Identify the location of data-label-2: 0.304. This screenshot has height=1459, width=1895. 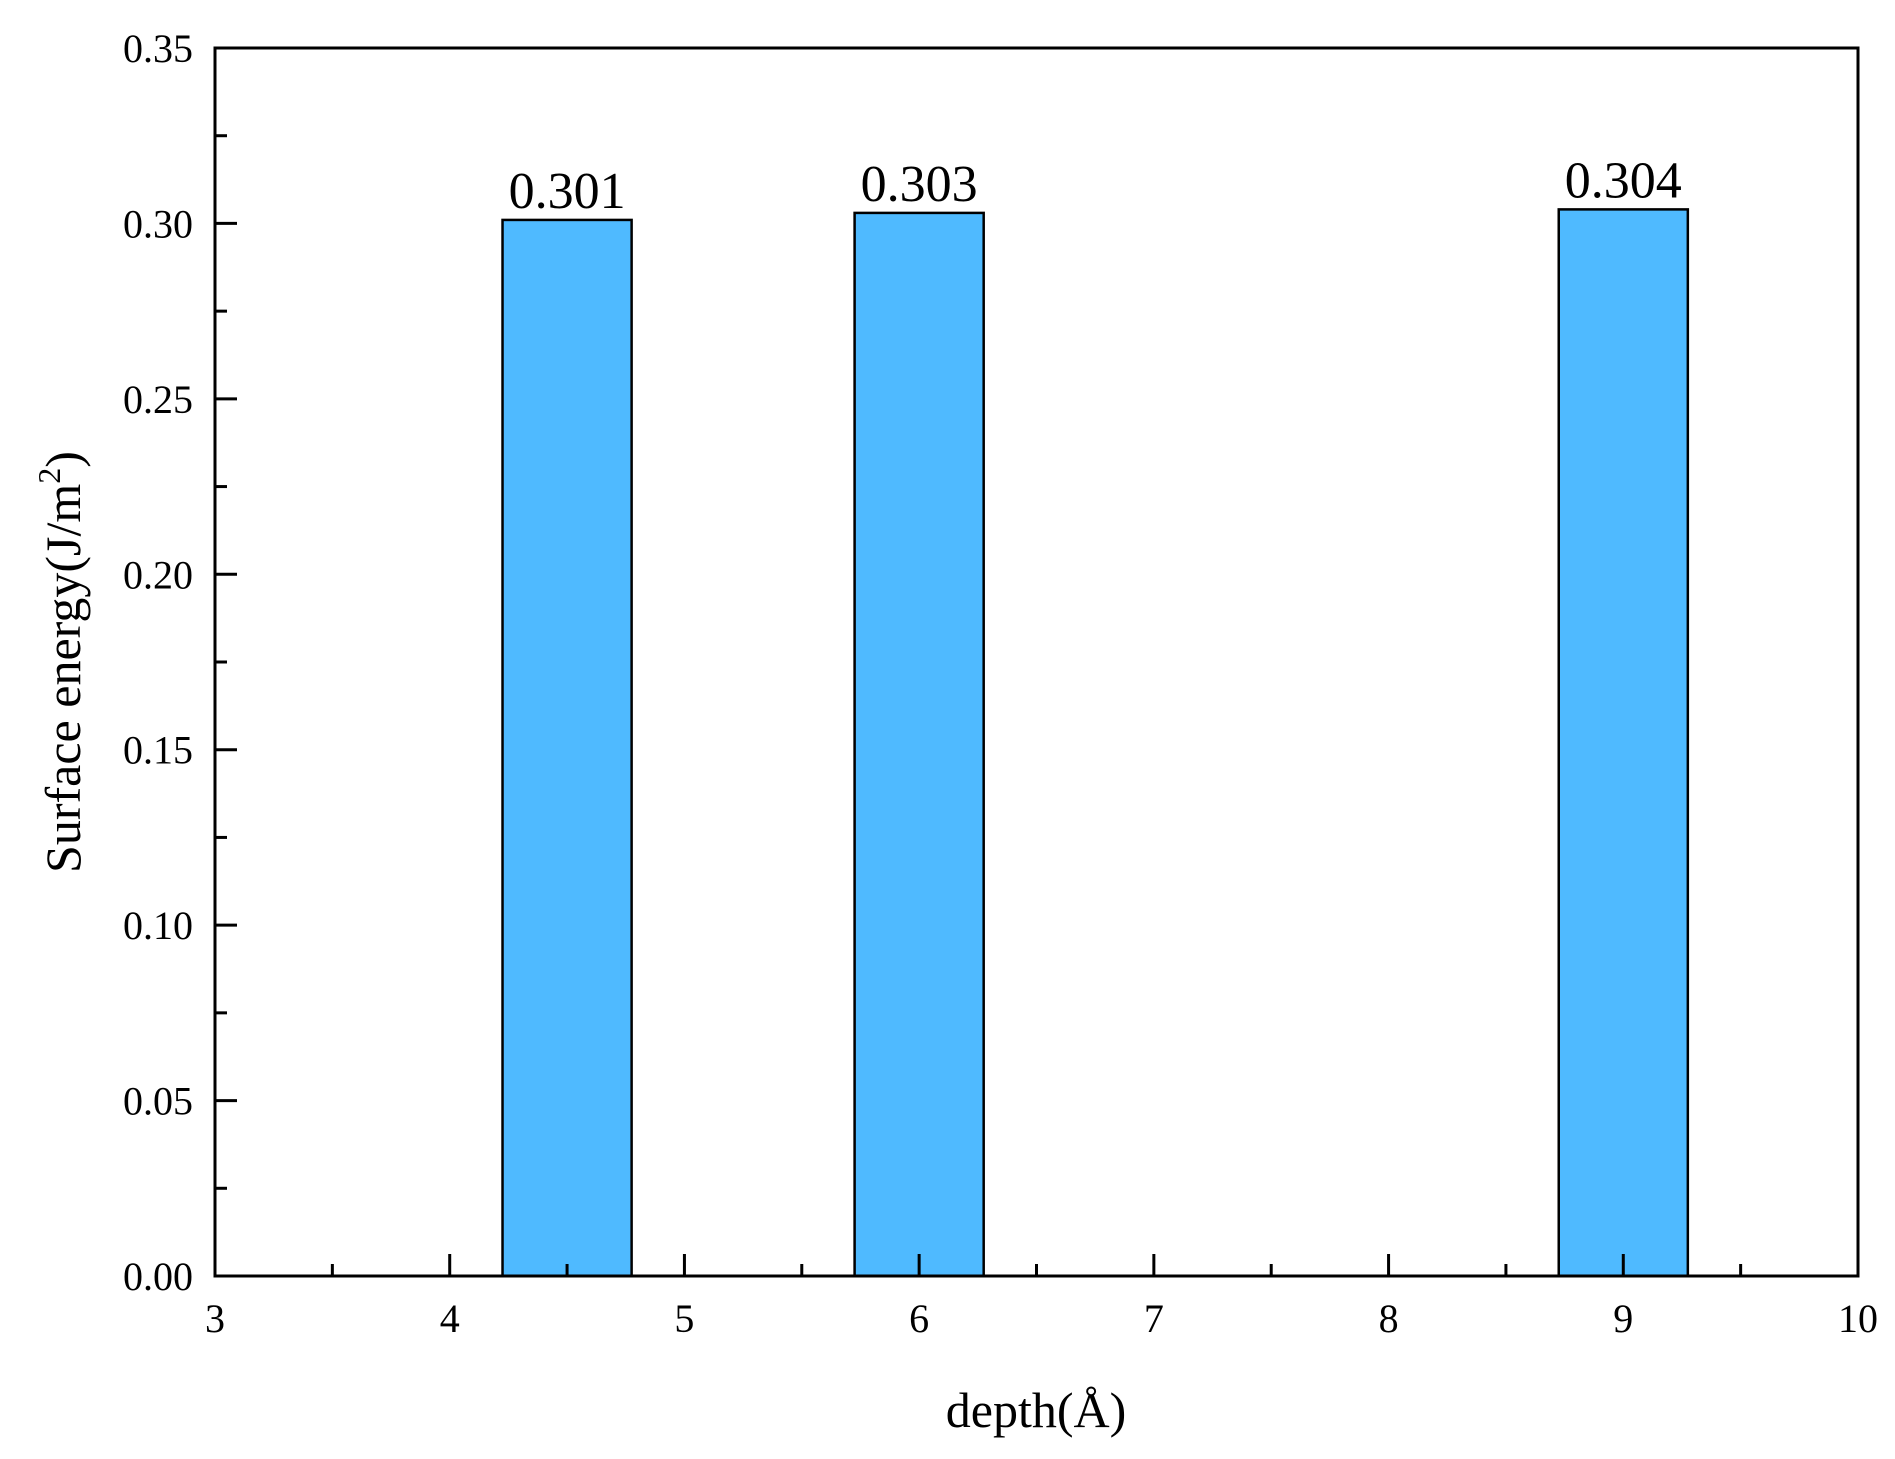
(1623, 180).